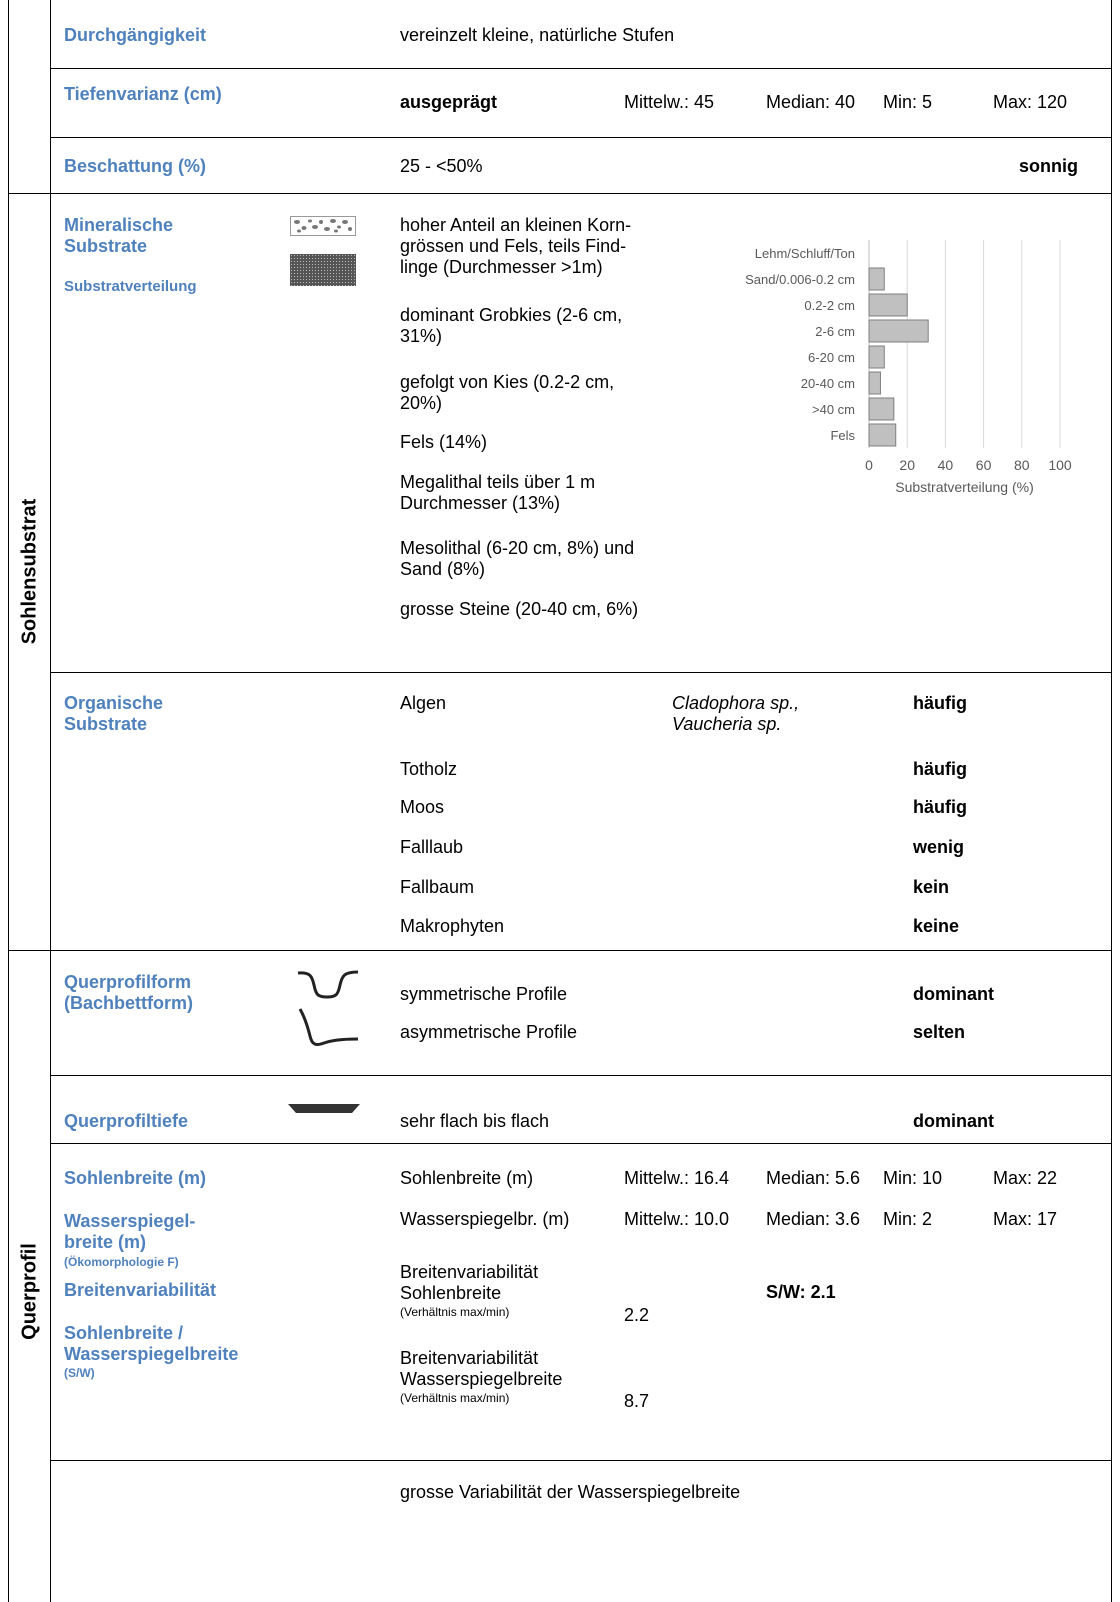 This screenshot has width=1120, height=1602. What do you see at coordinates (323, 270) in the screenshot?
I see `fine-sediment-pattern-icon` at bounding box center [323, 270].